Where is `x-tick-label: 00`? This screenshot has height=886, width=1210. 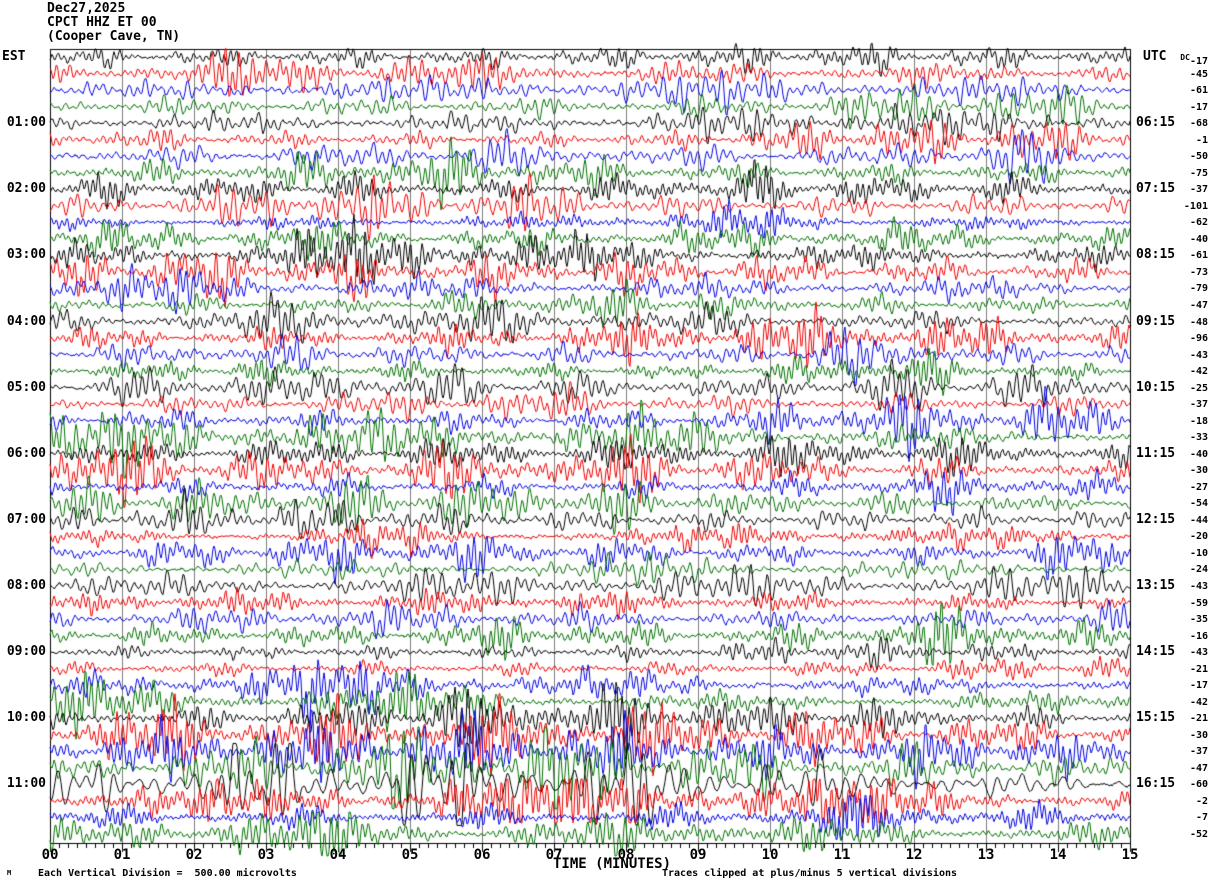
x-tick-label: 00 is located at coordinates (50, 855).